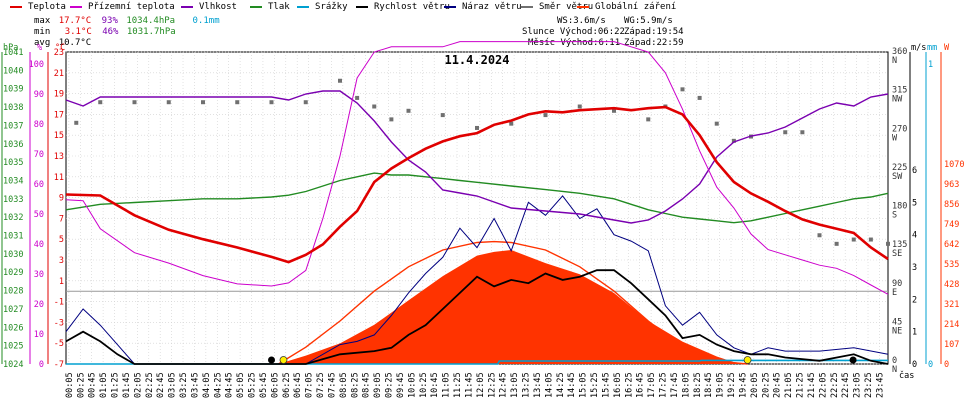 Image resolution: width=966 pixels, height=400 pixels. I want to click on stats-max-rain: 0.1mm, so click(206, 21).